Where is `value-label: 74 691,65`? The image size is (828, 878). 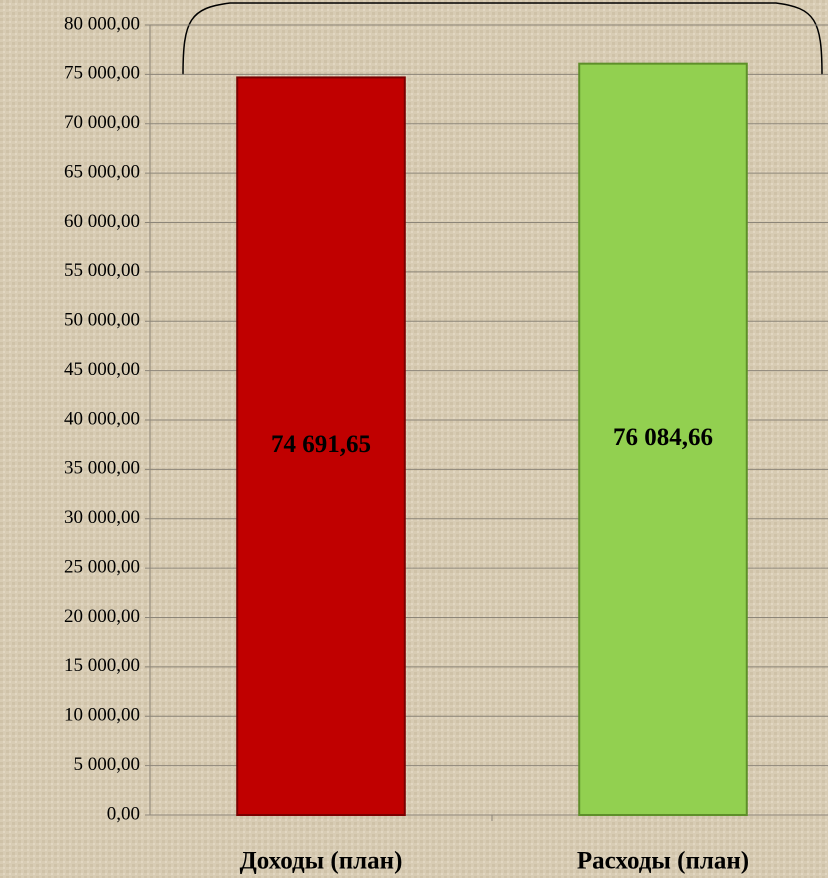 value-label: 74 691,65 is located at coordinates (321, 444).